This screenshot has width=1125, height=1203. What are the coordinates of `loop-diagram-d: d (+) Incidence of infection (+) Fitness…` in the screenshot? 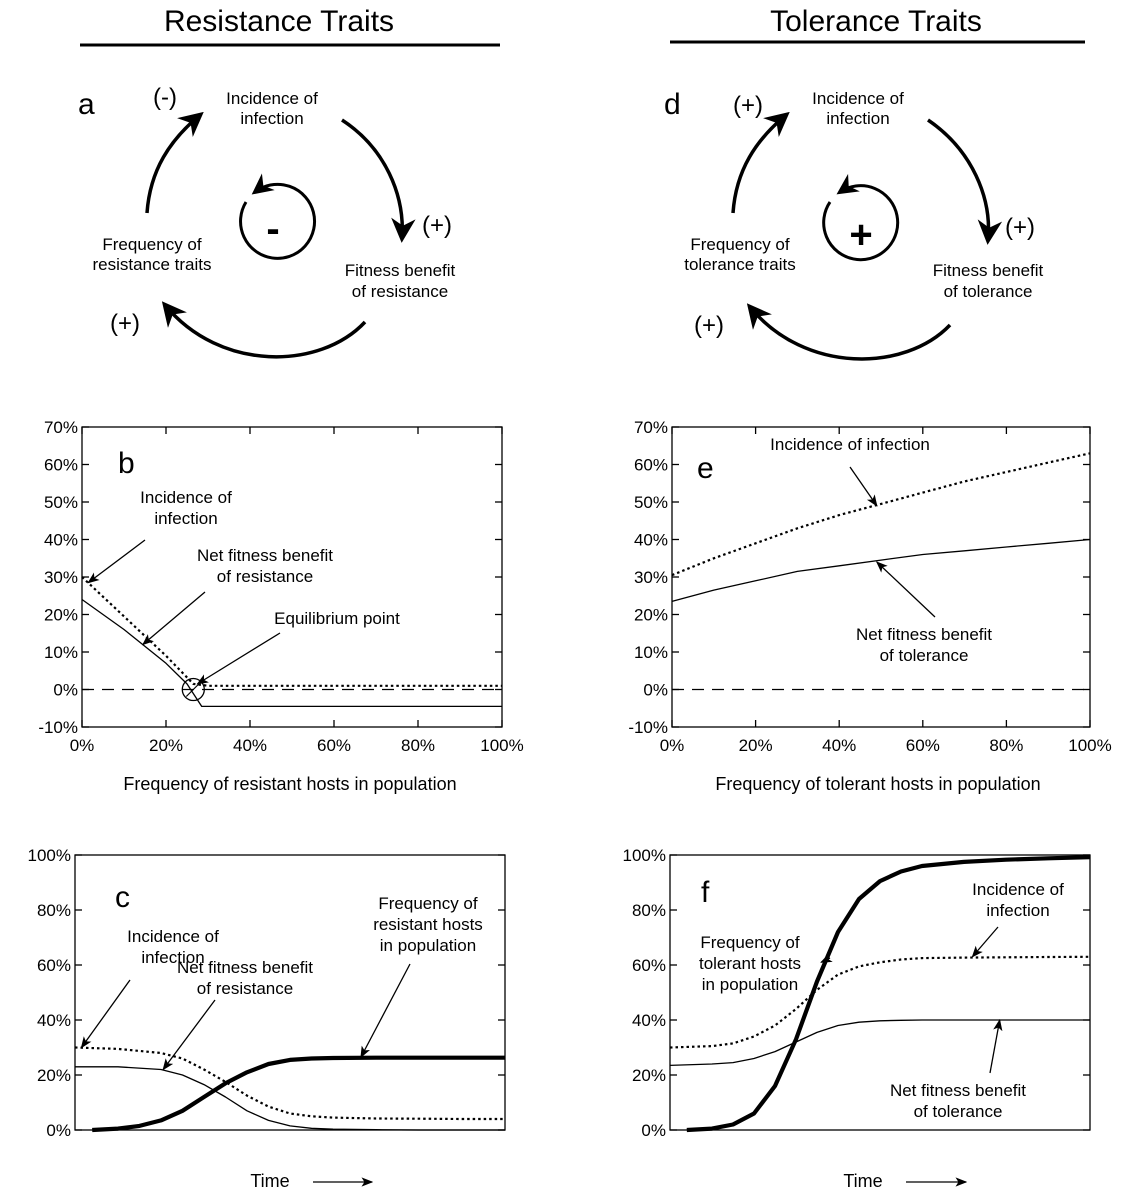 It's located at (854, 224).